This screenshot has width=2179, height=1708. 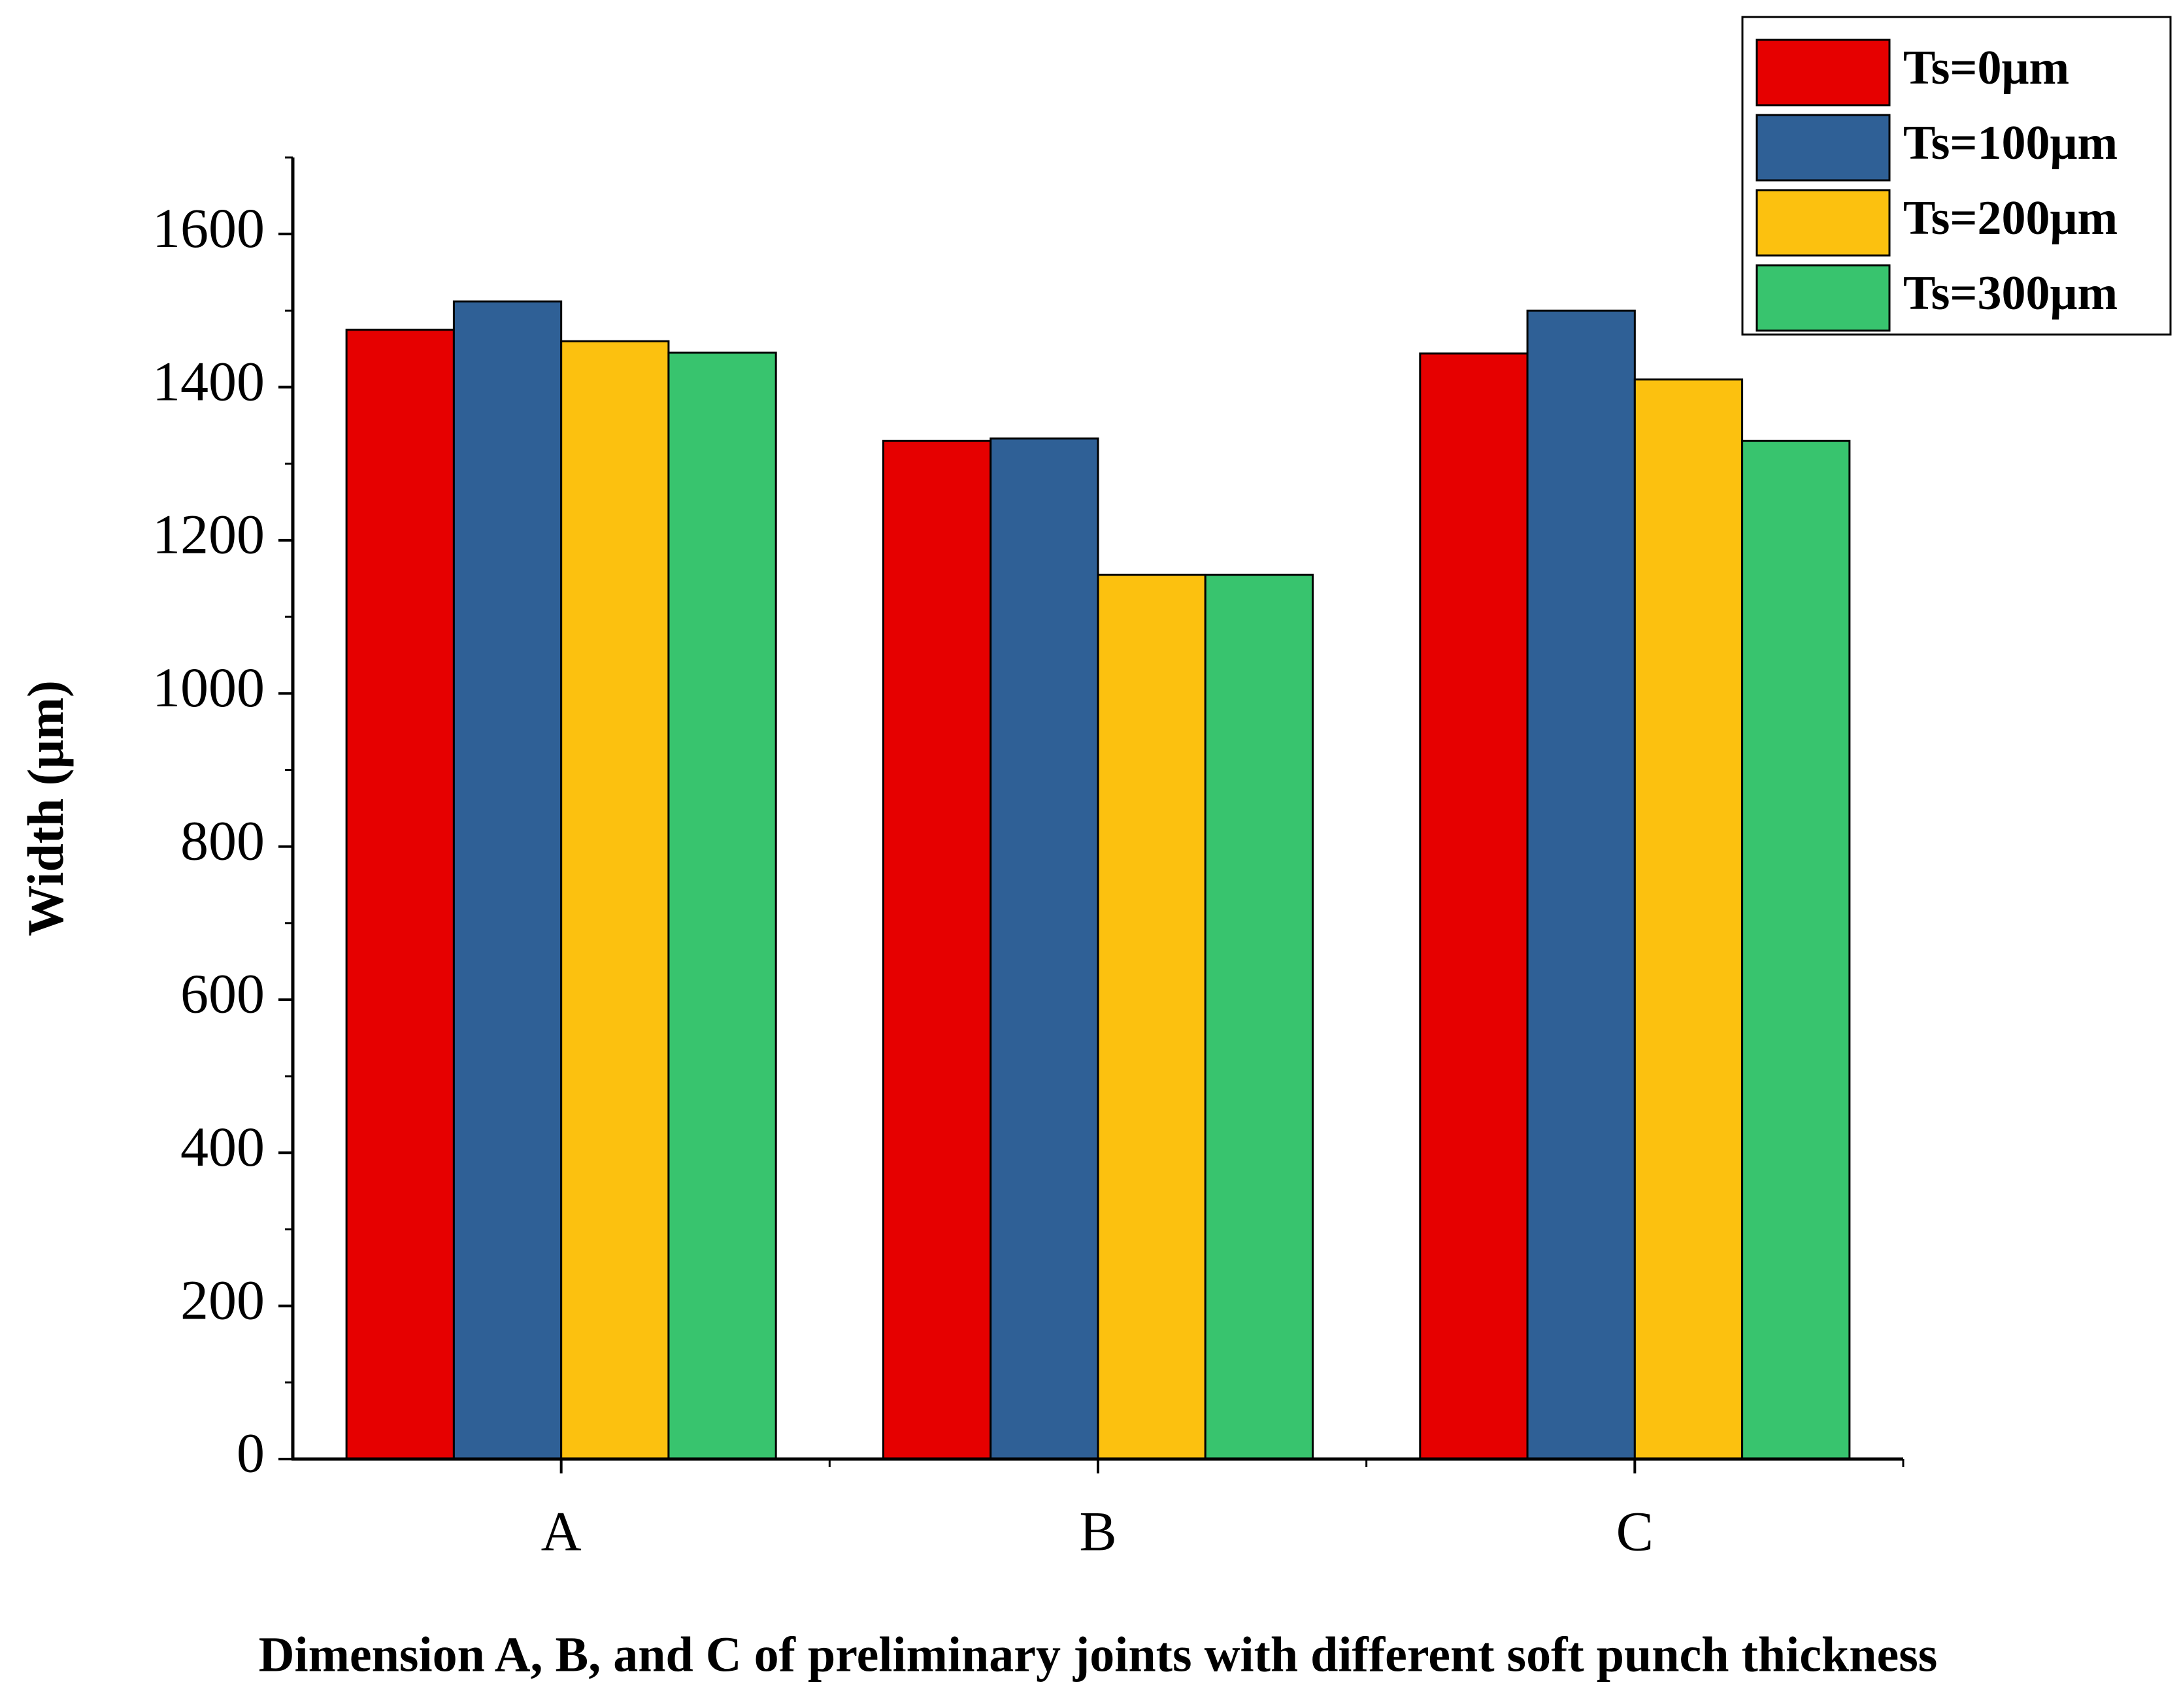 What do you see at coordinates (223, 1146) in the screenshot?
I see `y-tick-label: 400` at bounding box center [223, 1146].